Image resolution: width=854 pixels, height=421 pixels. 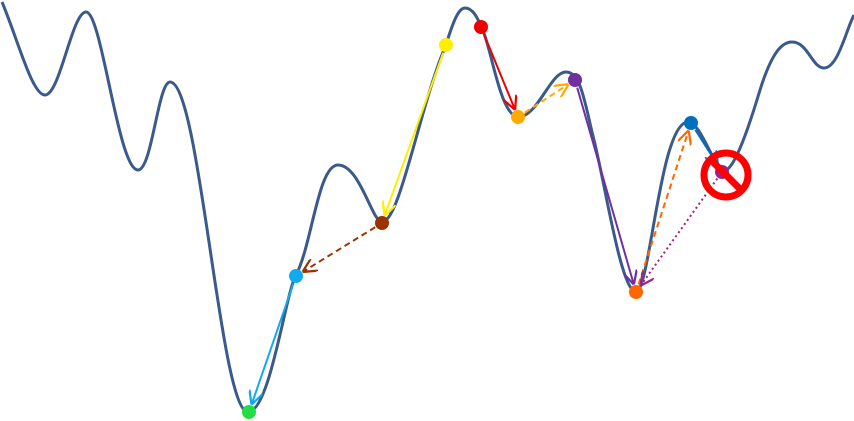 I want to click on prohibited-icon, so click(x=726, y=175).